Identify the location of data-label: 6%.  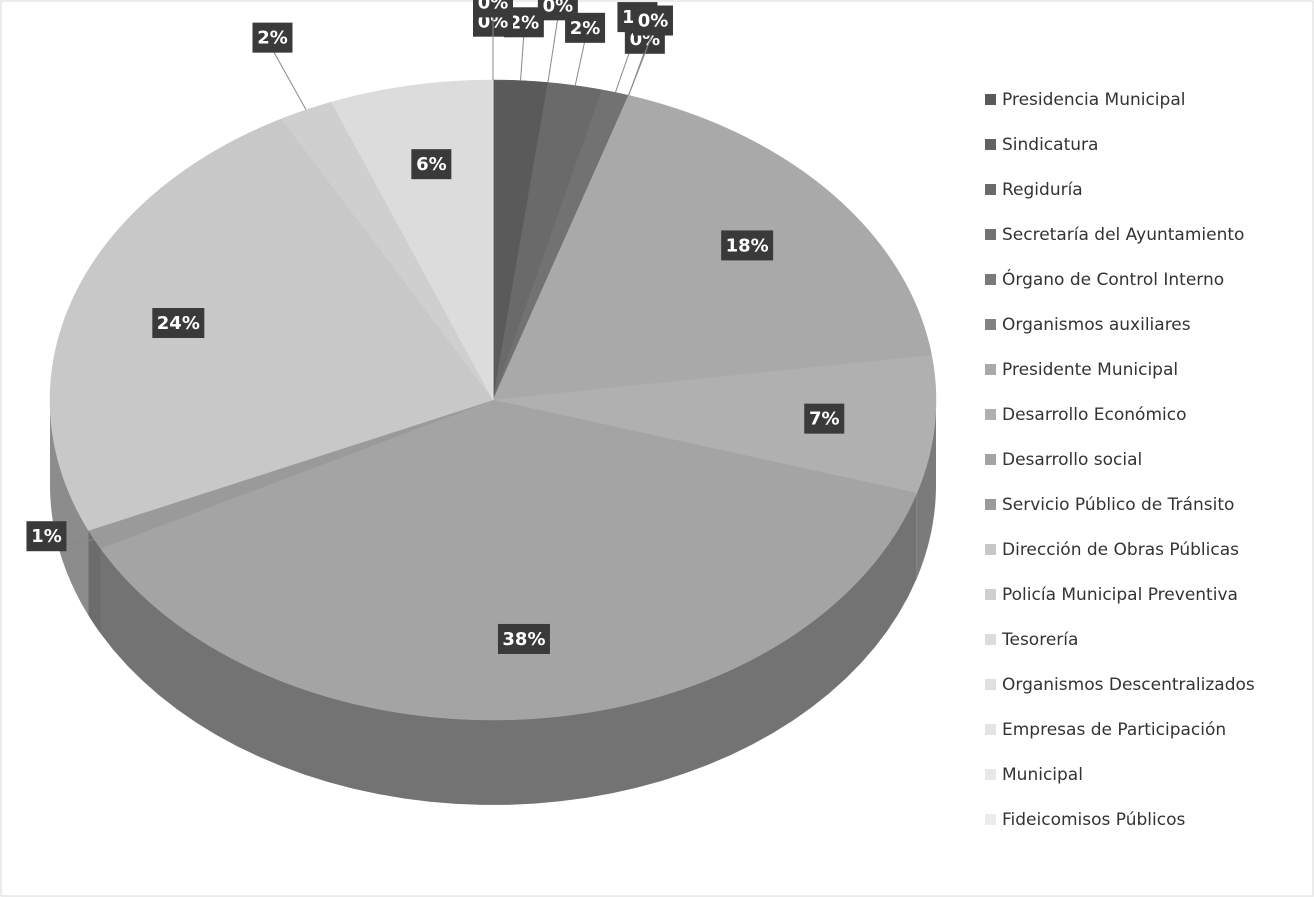
(431, 164).